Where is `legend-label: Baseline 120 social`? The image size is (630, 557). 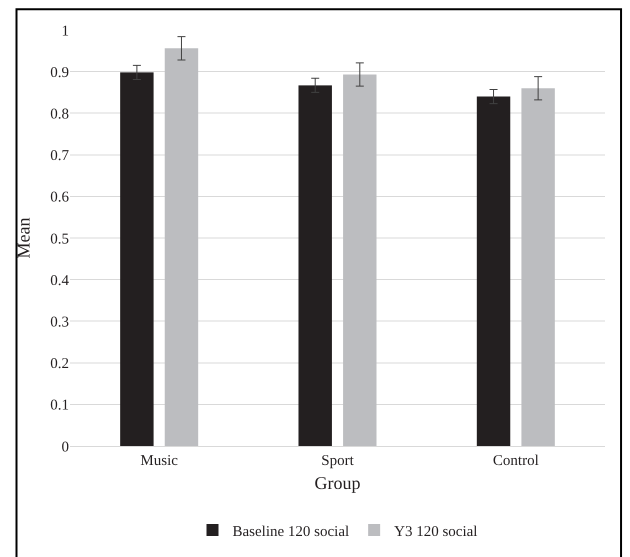 legend-label: Baseline 120 social is located at coordinates (291, 532).